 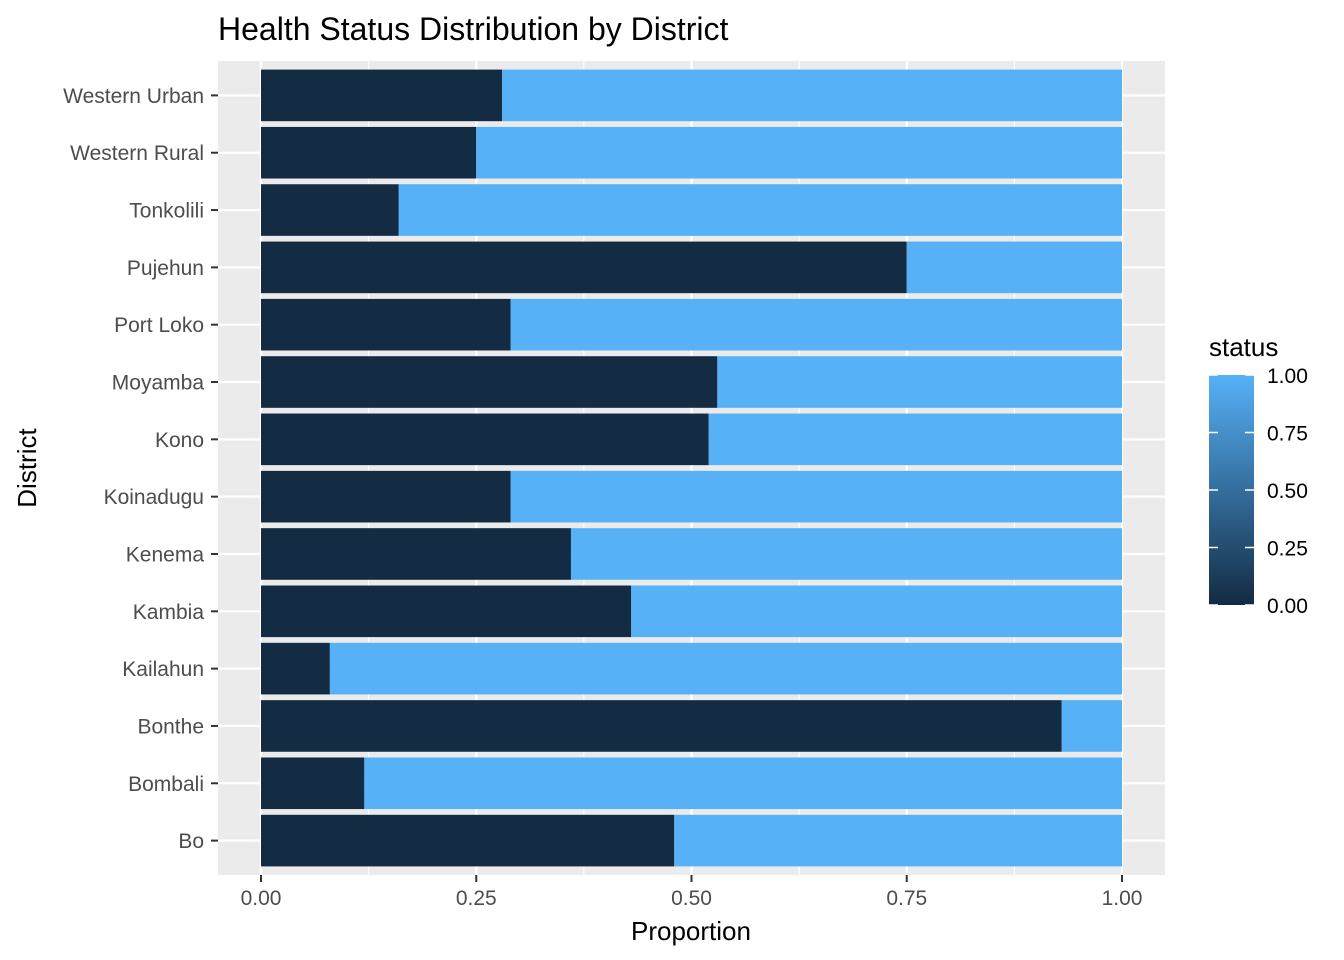 What do you see at coordinates (169, 612) in the screenshot?
I see `y-tick-label: Kambia` at bounding box center [169, 612].